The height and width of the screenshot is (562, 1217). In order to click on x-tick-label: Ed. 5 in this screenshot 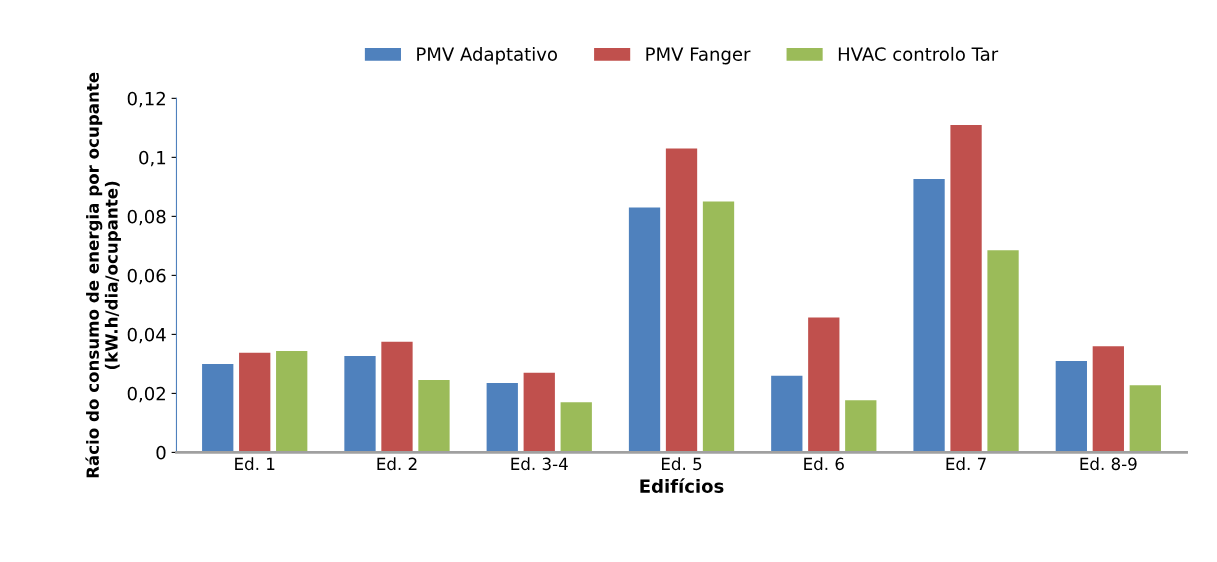, I will do `click(682, 464)`.